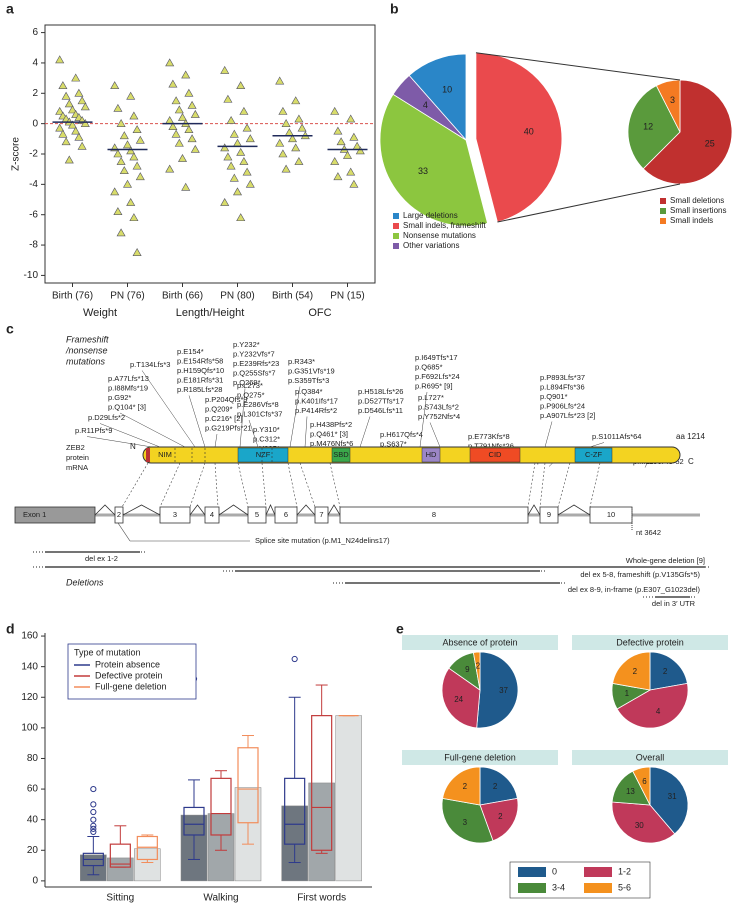 The height and width of the screenshot is (907, 736). What do you see at coordinates (554, 871) in the screenshot?
I see `legend-label: 0` at bounding box center [554, 871].